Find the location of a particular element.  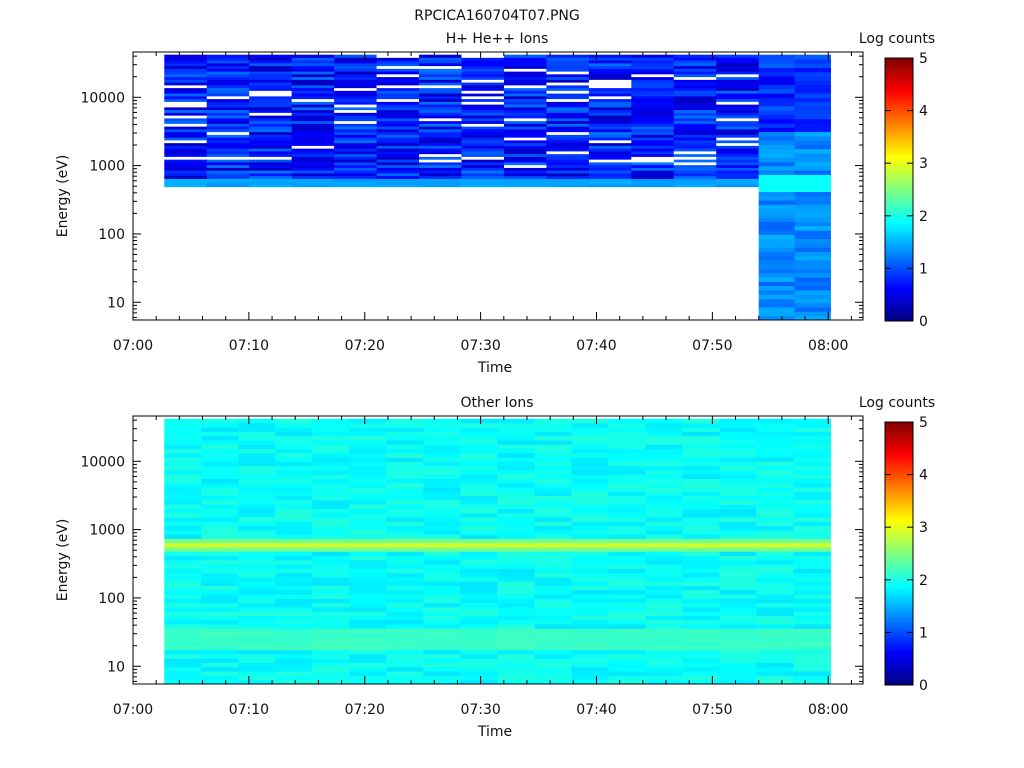

y-axis-label: Energy (eV) is located at coordinates (63, 196).